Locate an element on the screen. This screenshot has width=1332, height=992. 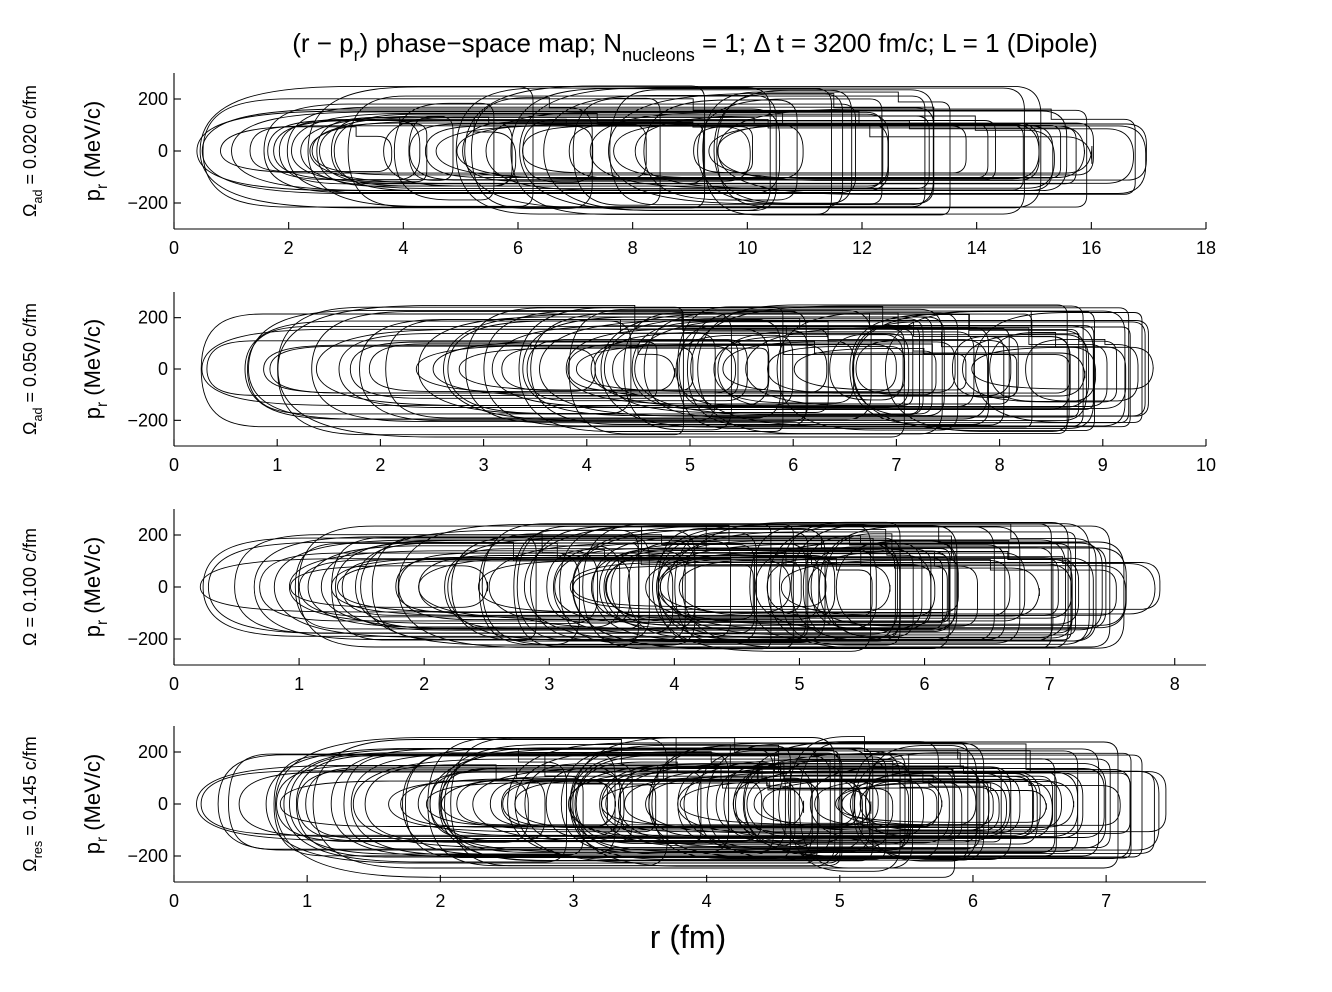
x-tick-label: 18 is located at coordinates (1206, 248).